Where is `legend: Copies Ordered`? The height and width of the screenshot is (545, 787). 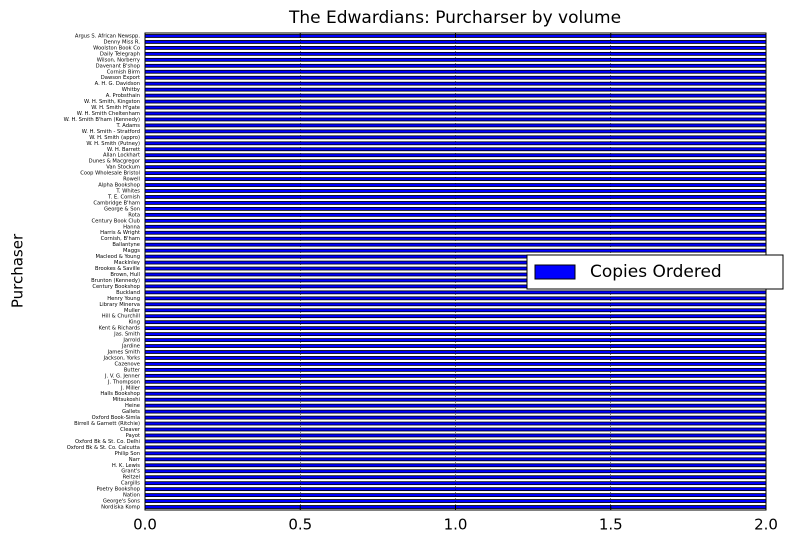
legend: Copies Ordered is located at coordinates (655, 272).